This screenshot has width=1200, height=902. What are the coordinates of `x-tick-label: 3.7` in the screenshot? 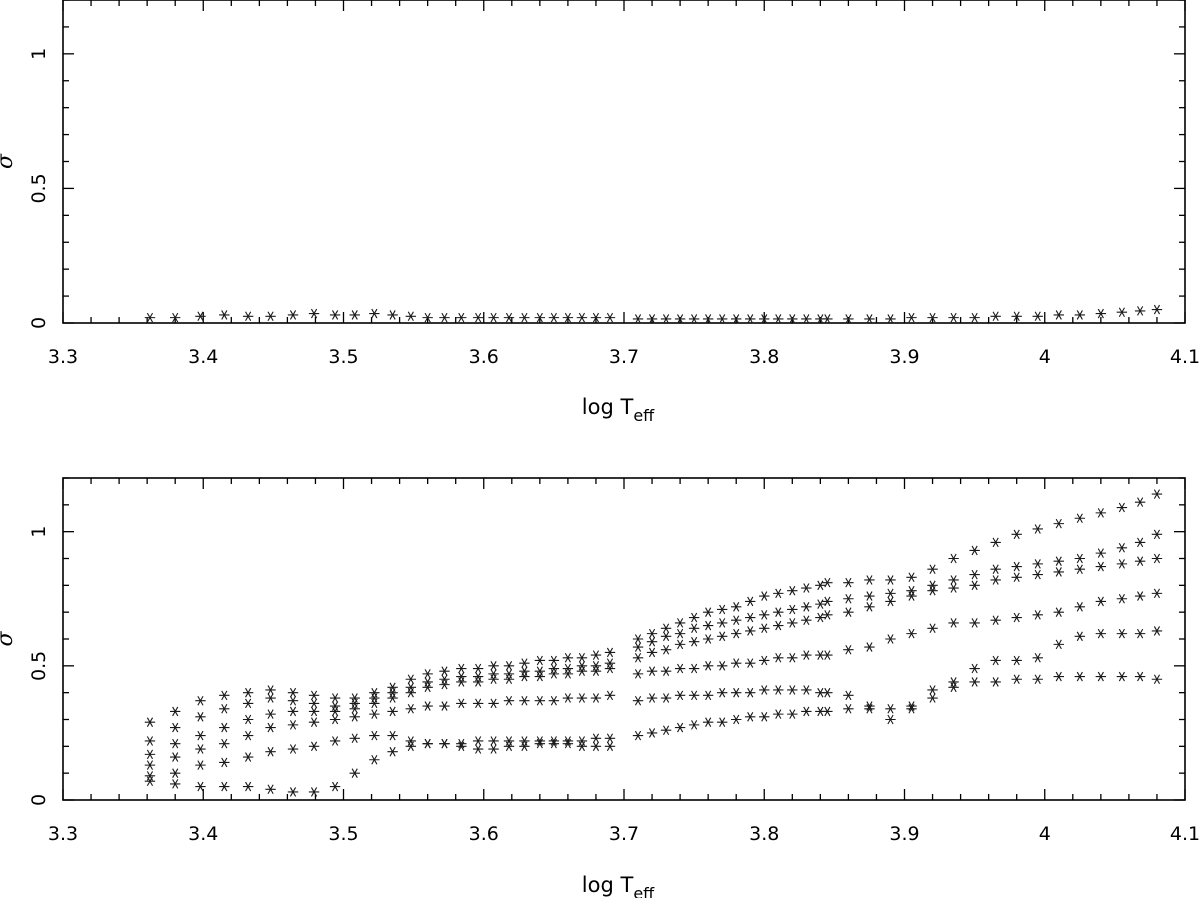 It's located at (624, 357).